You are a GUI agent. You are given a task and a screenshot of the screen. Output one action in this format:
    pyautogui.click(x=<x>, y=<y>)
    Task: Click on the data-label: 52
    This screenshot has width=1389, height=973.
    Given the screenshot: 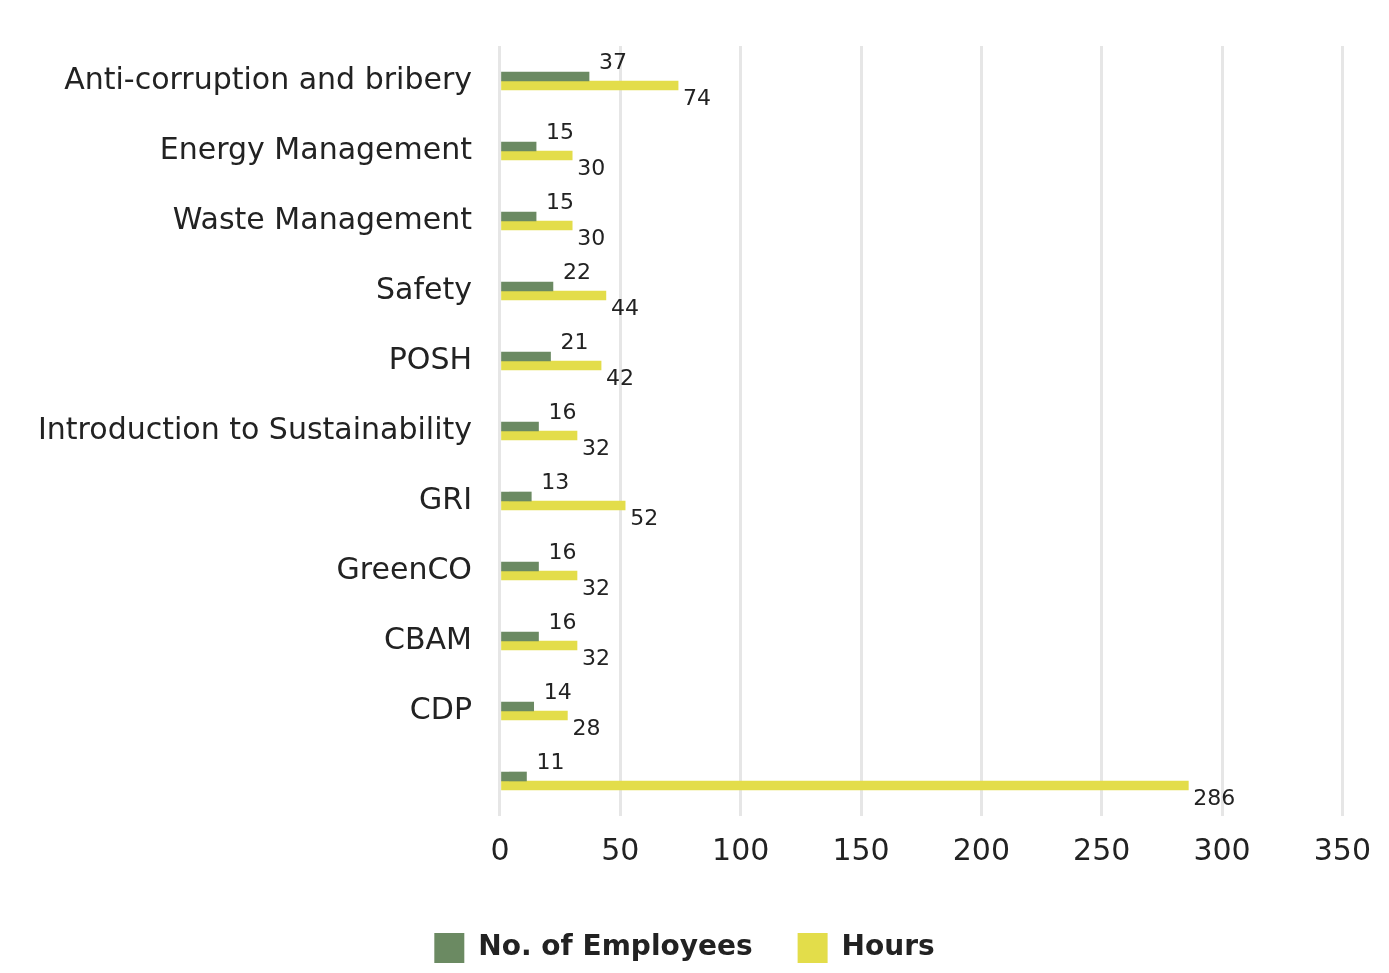 What is the action you would take?
    pyautogui.click(x=644, y=518)
    